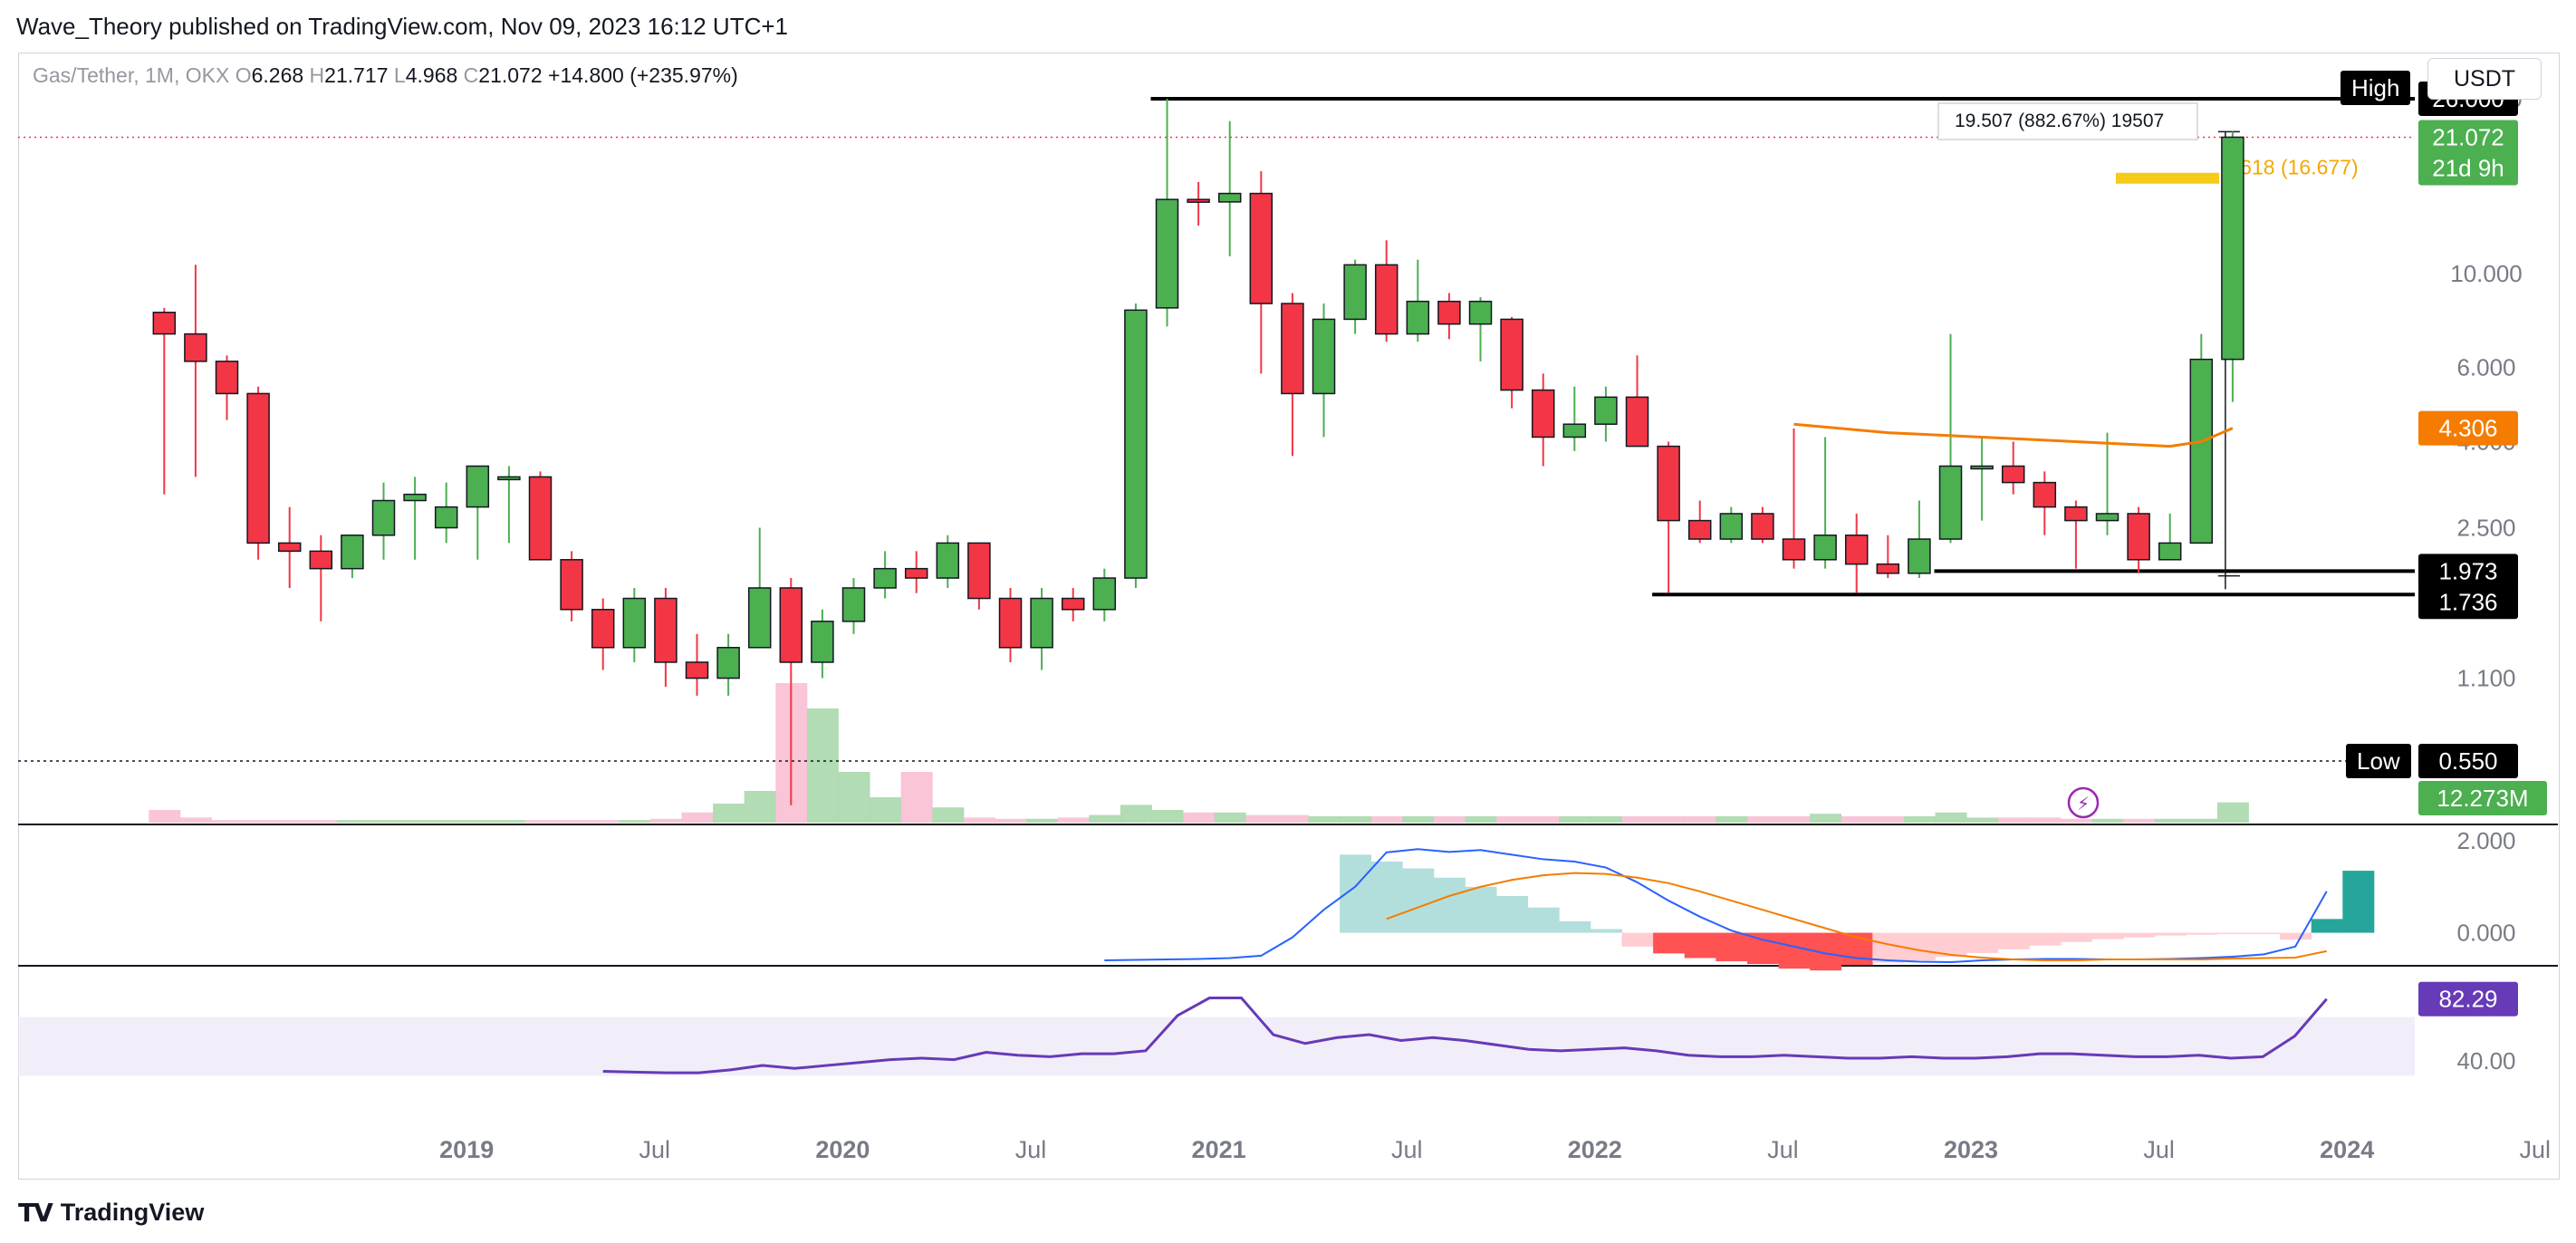  What do you see at coordinates (2485, 840) in the screenshot?
I see `macd-axis-tick: 2.000` at bounding box center [2485, 840].